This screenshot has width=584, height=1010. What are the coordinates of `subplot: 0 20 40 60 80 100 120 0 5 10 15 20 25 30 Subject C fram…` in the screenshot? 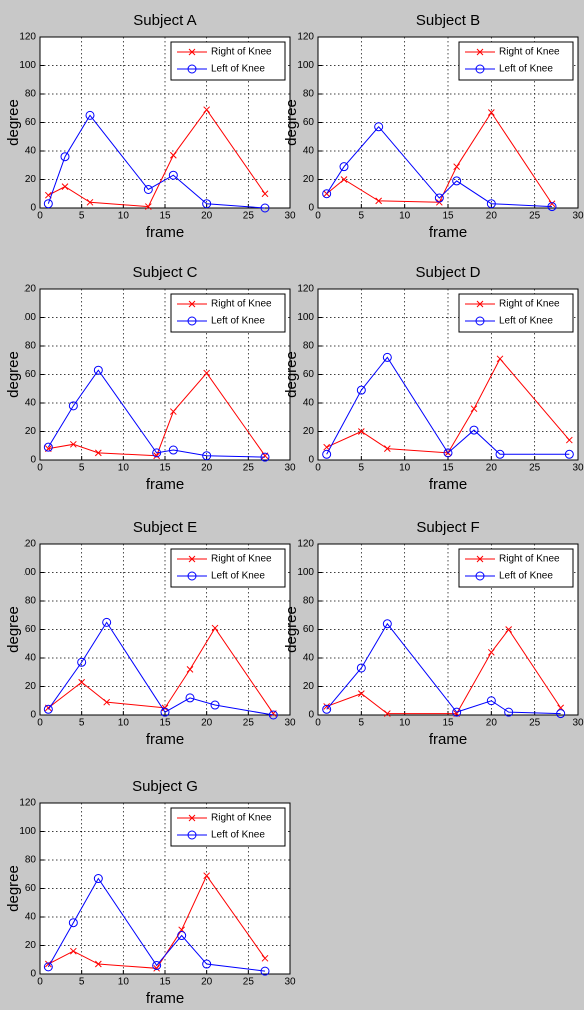 It's located at (150, 378).